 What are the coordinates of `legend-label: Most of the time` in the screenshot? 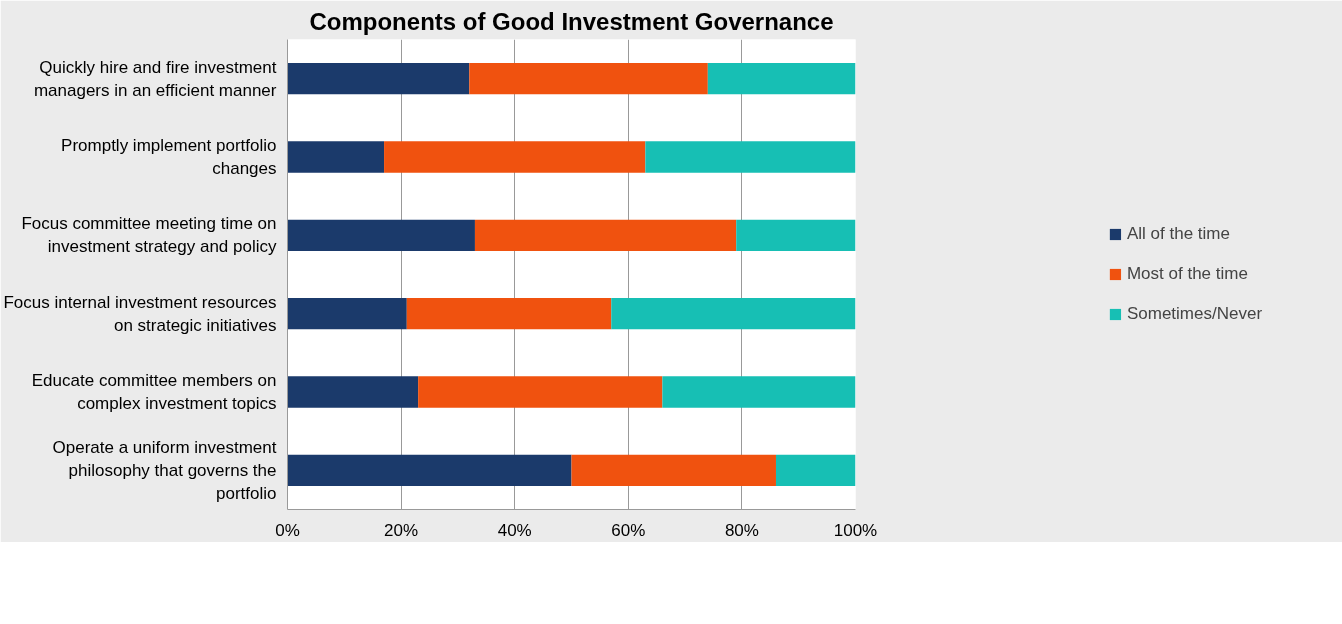 It's located at (1187, 274).